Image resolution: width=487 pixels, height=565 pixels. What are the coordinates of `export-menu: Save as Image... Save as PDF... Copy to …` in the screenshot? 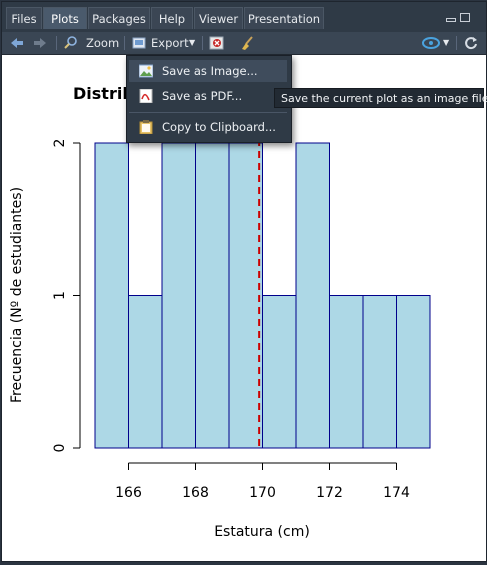 It's located at (209, 99).